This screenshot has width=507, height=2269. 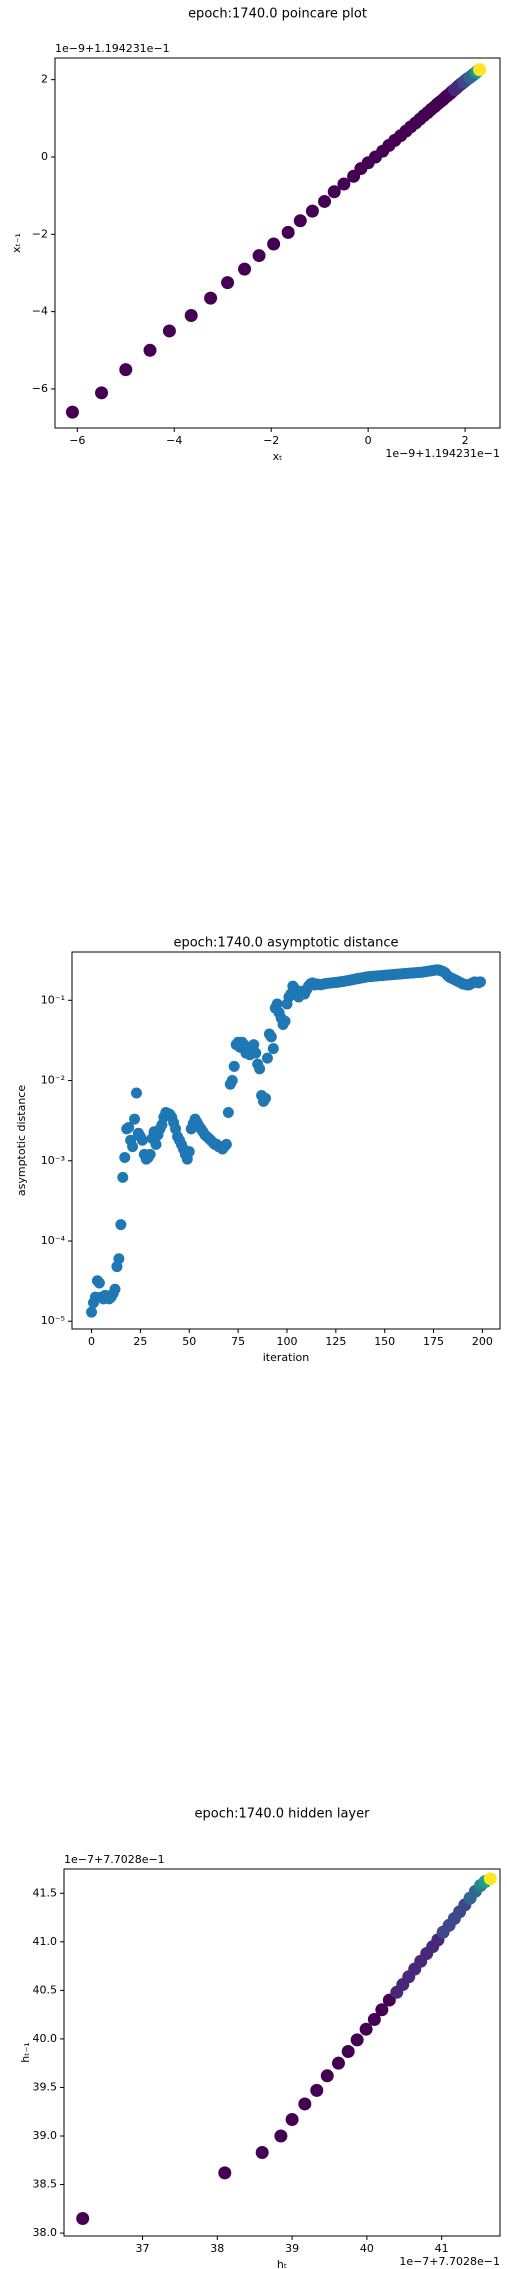 What do you see at coordinates (53, 999) in the screenshot?
I see `y-tick-label: 10⁻¹` at bounding box center [53, 999].